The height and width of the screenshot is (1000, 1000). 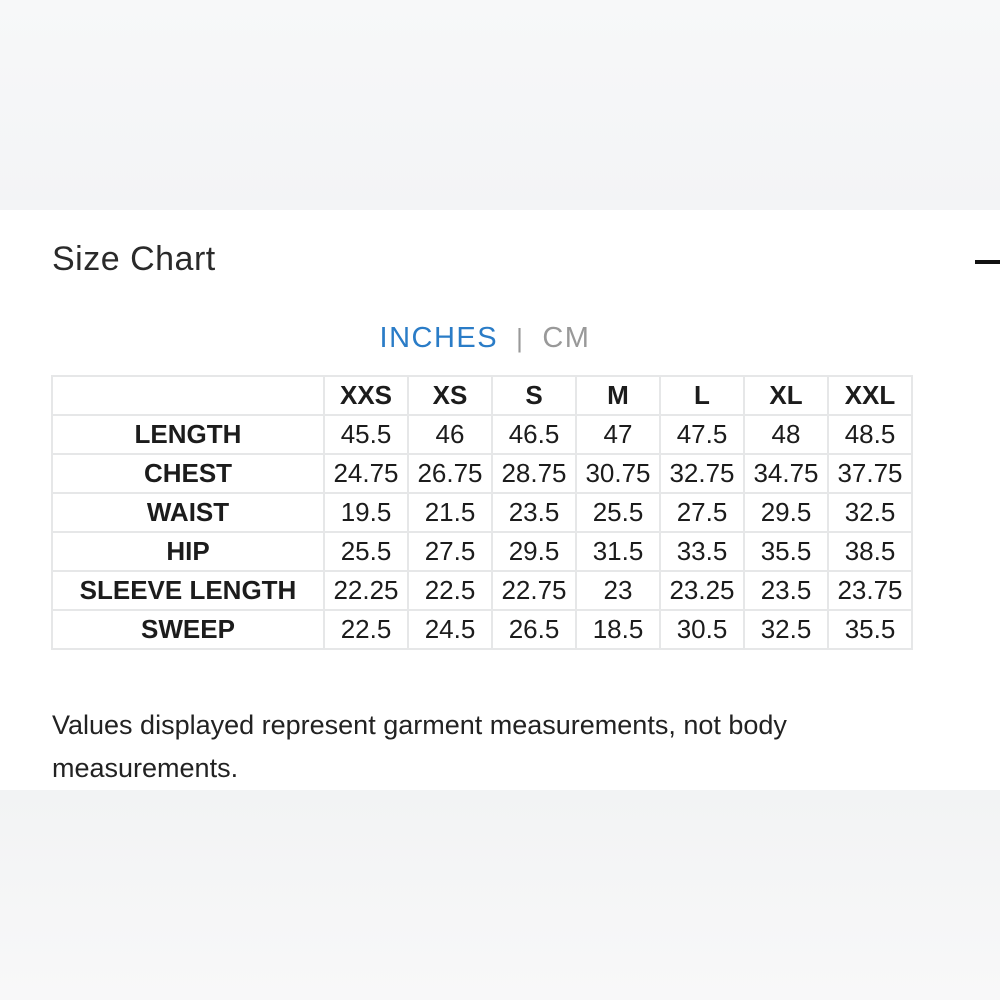 I want to click on page-title: Size Chart, so click(x=134, y=259).